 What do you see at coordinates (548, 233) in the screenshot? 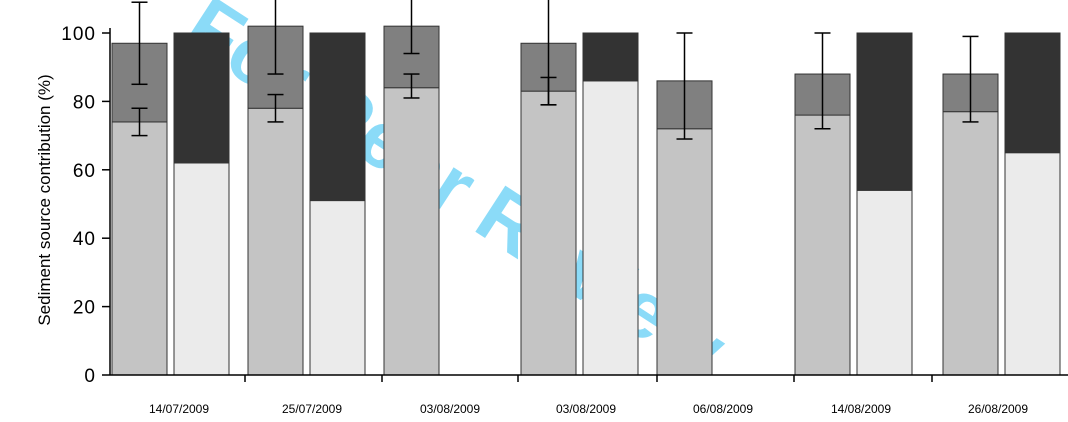
I see `bar-4-a-lower` at bounding box center [548, 233].